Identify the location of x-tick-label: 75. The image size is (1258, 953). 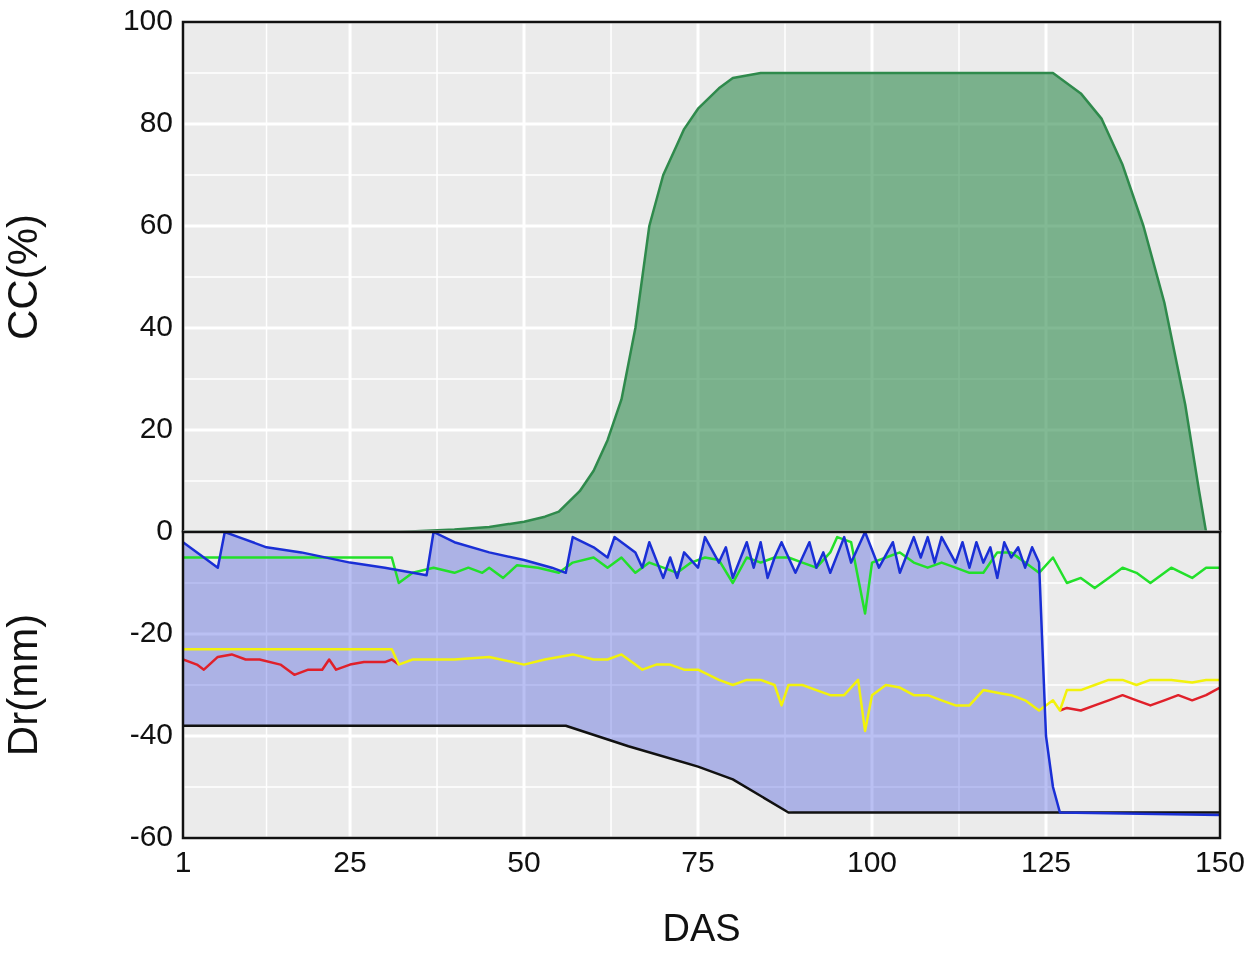
(698, 862).